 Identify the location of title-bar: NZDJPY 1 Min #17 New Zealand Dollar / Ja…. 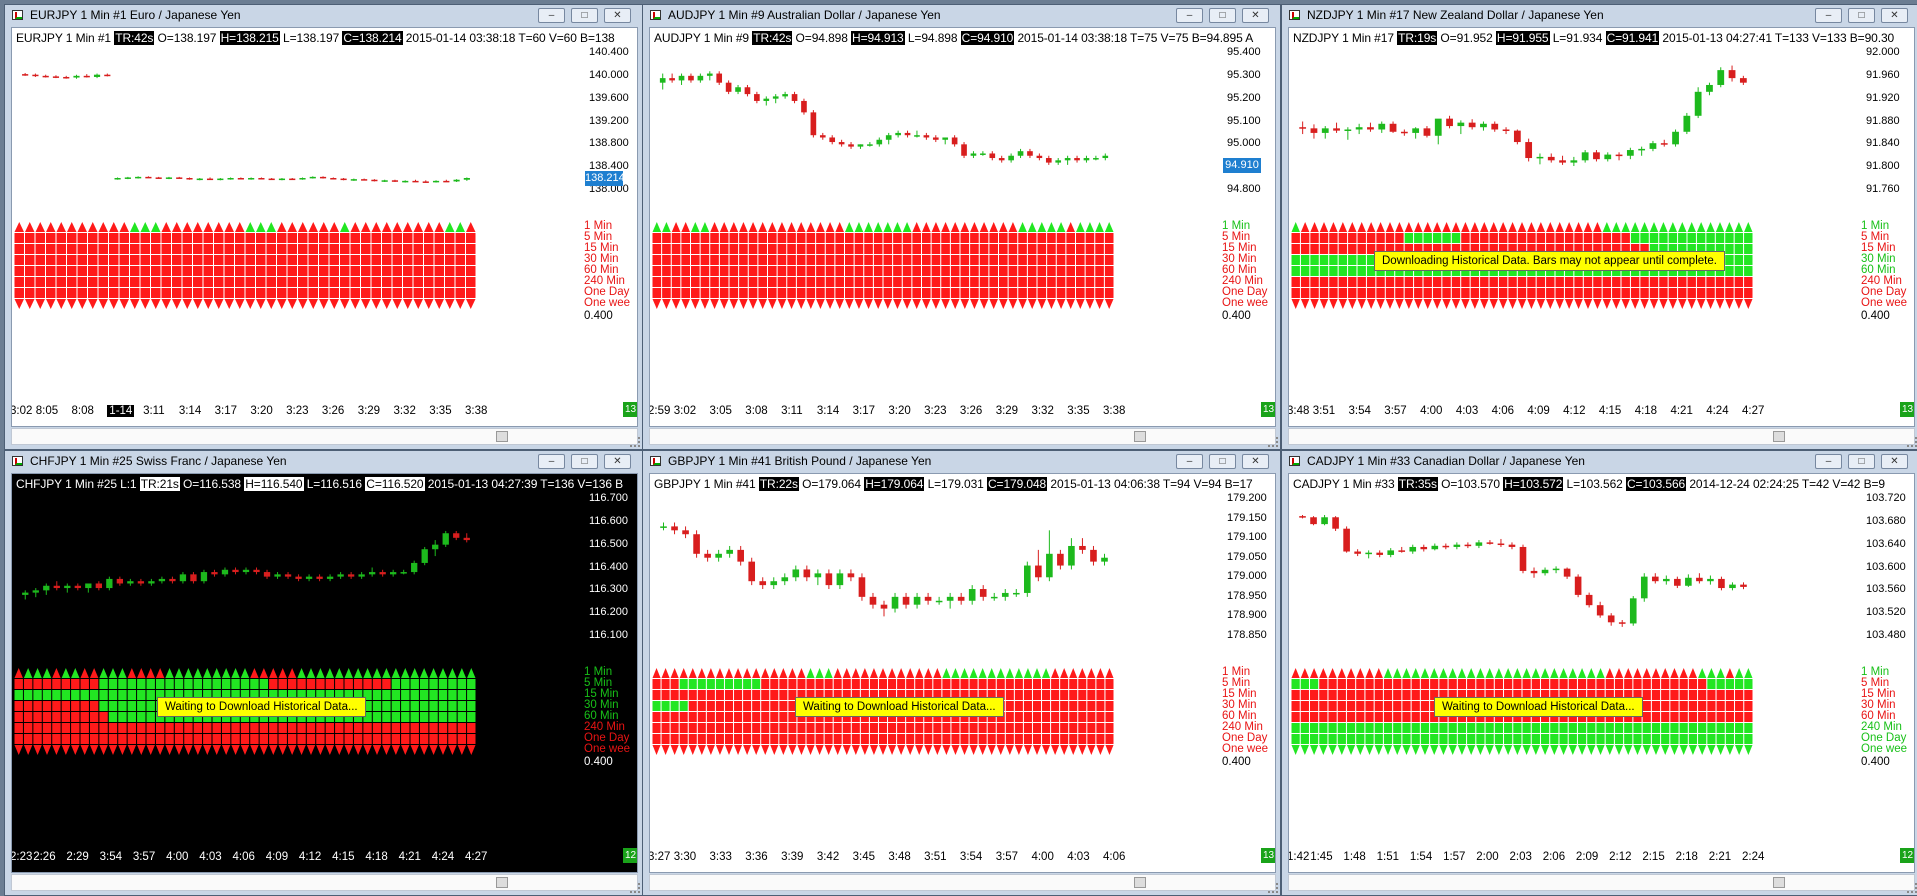
(1599, 15).